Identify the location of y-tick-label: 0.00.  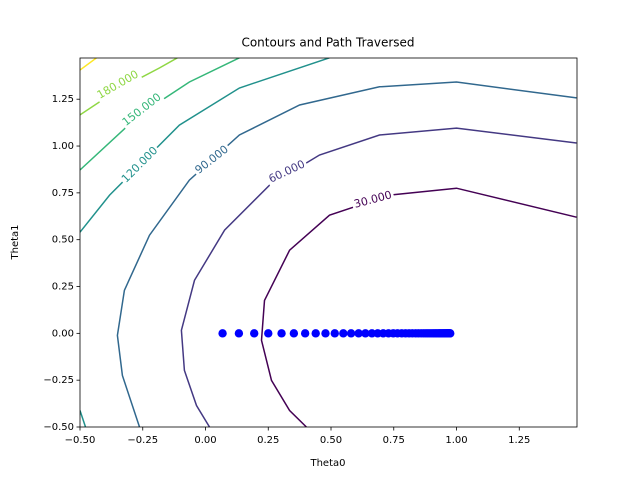
(63, 333).